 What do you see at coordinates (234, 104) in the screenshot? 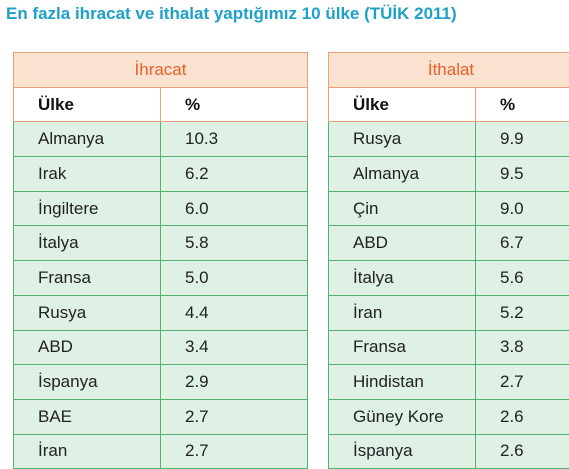
I see `exports-percent-header: %` at bounding box center [234, 104].